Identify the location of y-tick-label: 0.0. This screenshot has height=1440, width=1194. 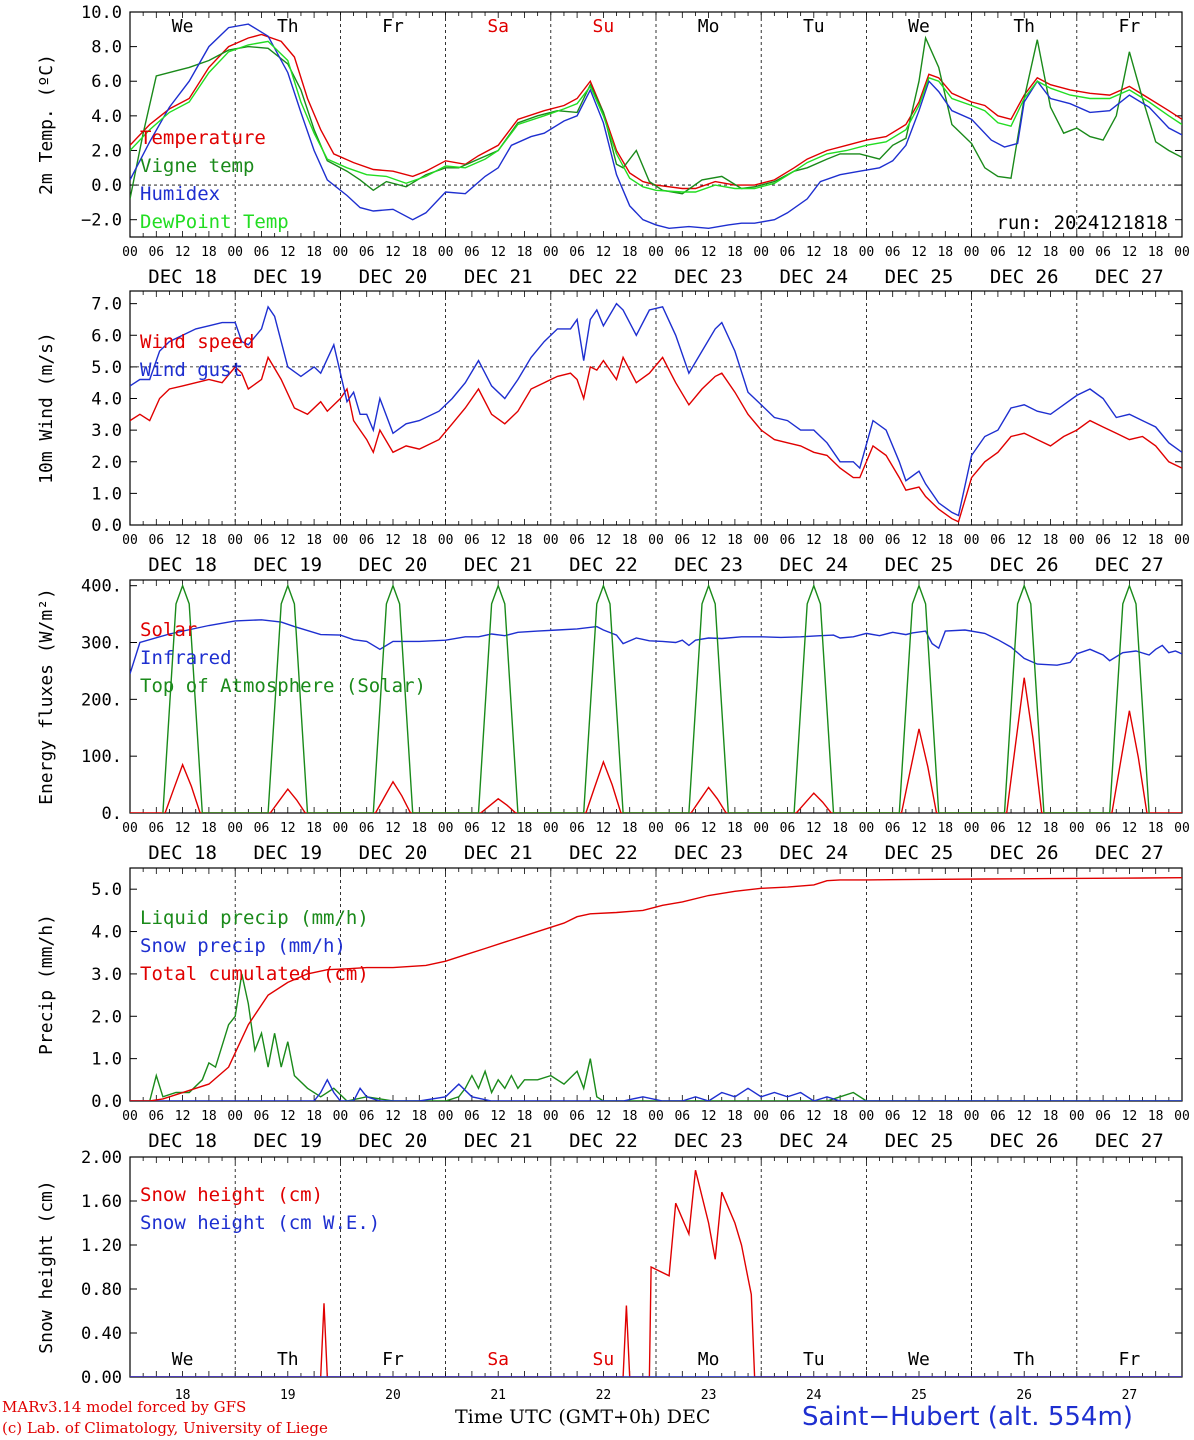
(106, 526).